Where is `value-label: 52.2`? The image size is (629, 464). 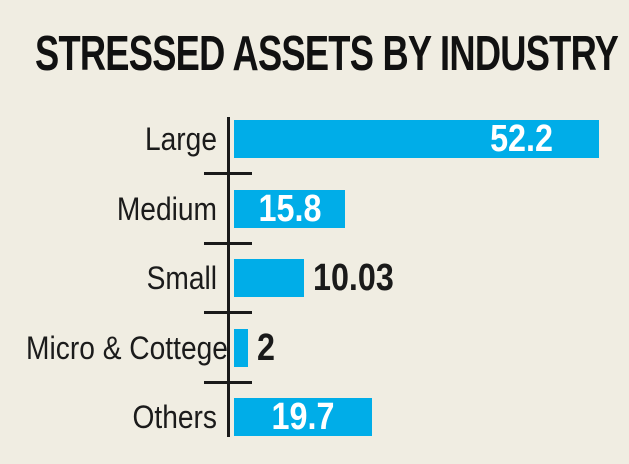 value-label: 52.2 is located at coordinates (393, 139).